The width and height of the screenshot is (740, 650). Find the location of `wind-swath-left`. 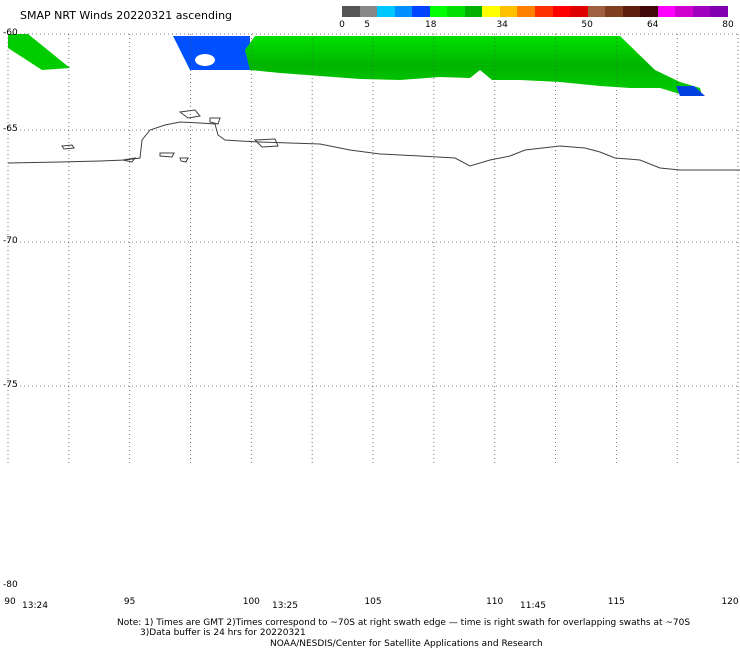

wind-swath-left is located at coordinates (39, 52).